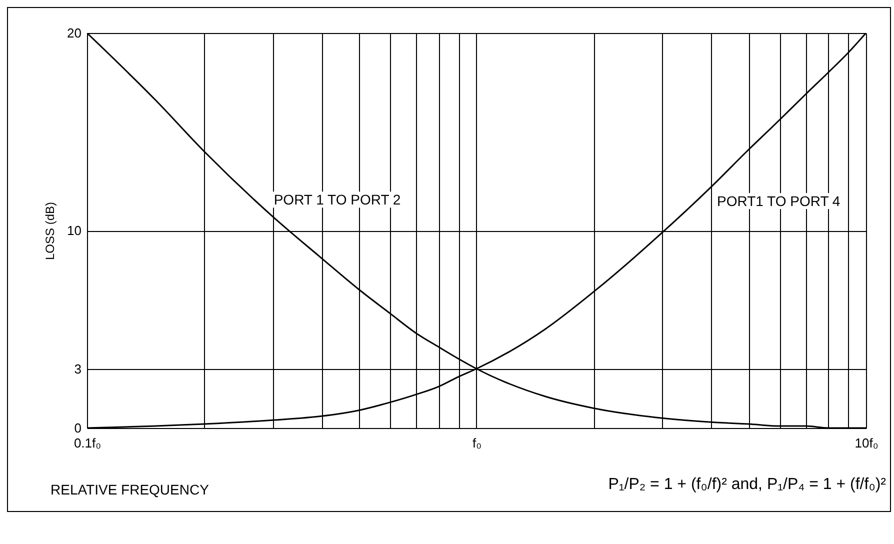 The image size is (894, 544). Describe the element at coordinates (74, 230) in the screenshot. I see `y-tick-label: 10` at that location.